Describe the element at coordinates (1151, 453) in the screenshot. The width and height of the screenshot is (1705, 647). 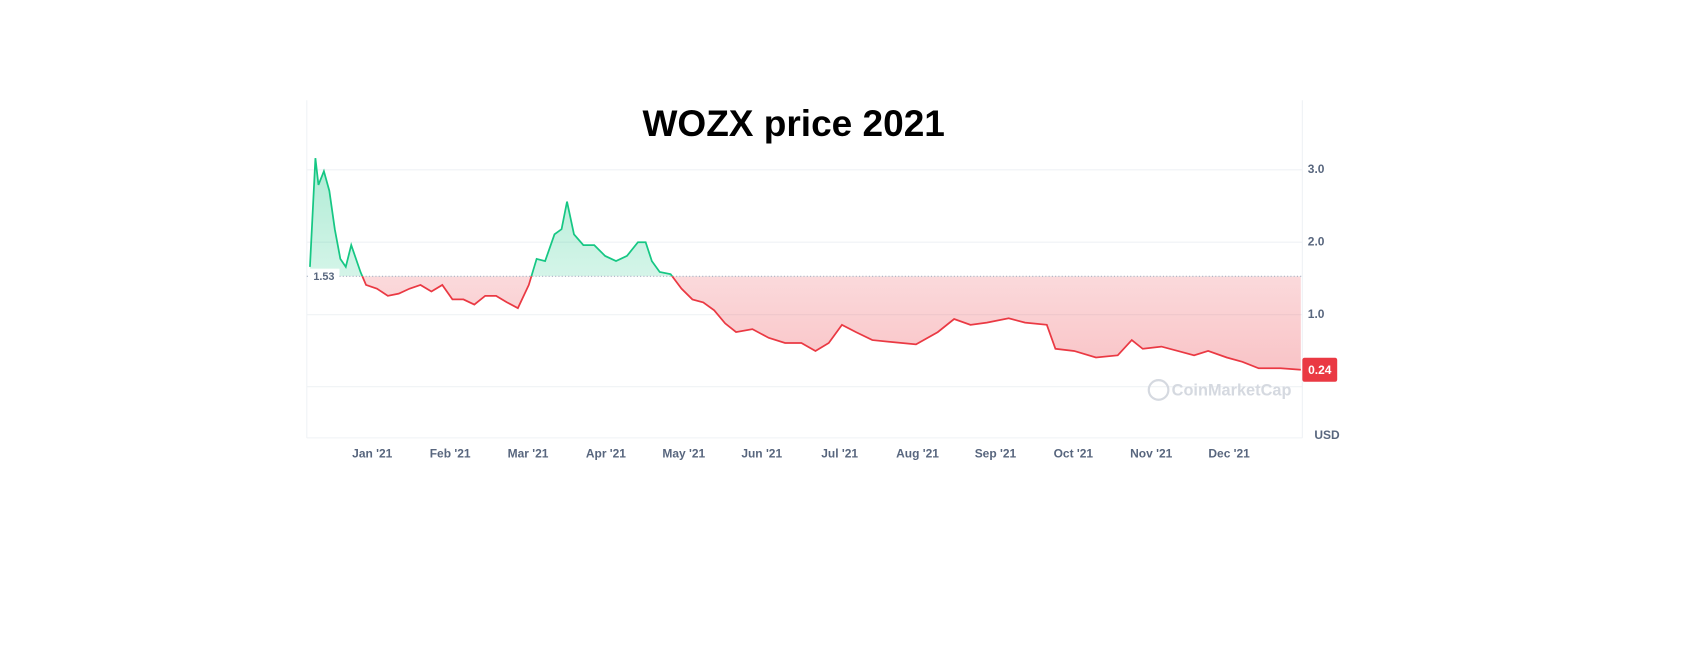
I see `x-tick-label: Nov '21` at that location.